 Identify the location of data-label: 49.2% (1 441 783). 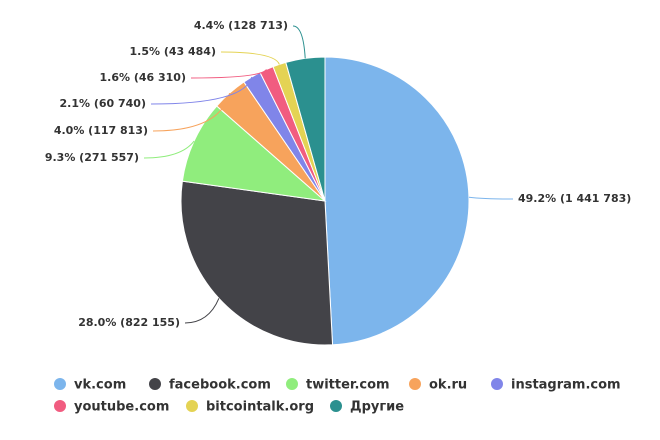
(574, 198).